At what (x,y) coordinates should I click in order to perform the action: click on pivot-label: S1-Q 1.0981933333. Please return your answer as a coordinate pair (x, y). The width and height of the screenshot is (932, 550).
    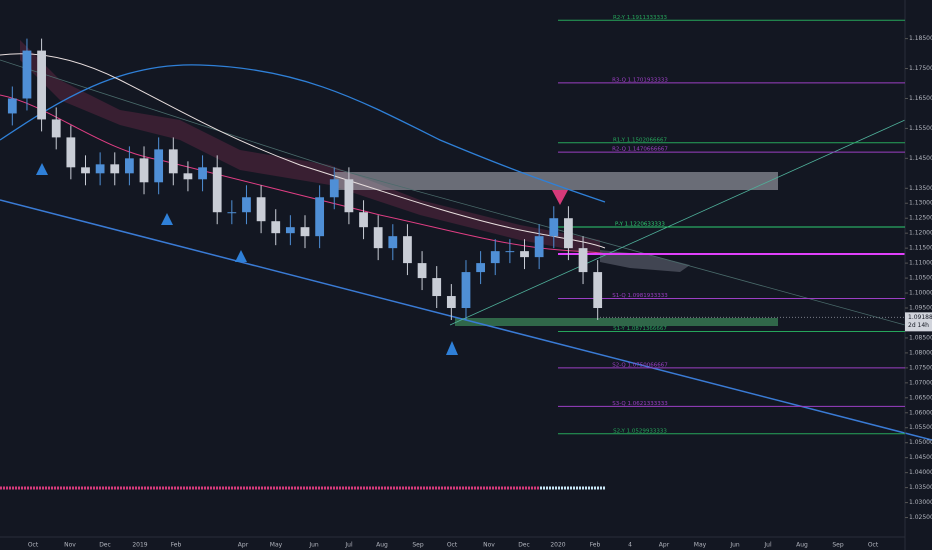
    Looking at the image, I should click on (640, 296).